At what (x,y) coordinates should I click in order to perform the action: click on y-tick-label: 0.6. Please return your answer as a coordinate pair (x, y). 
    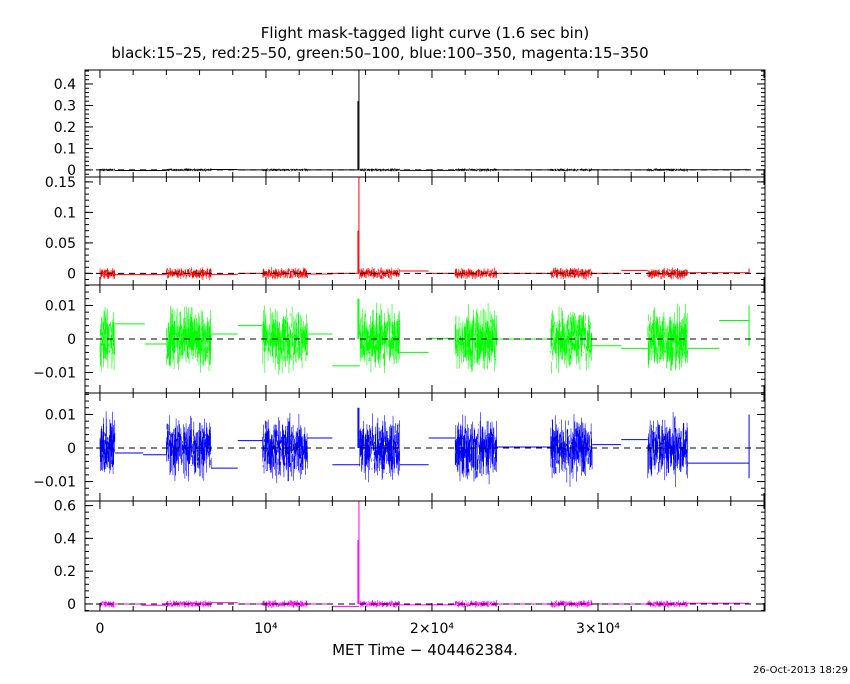
    Looking at the image, I should click on (65, 507).